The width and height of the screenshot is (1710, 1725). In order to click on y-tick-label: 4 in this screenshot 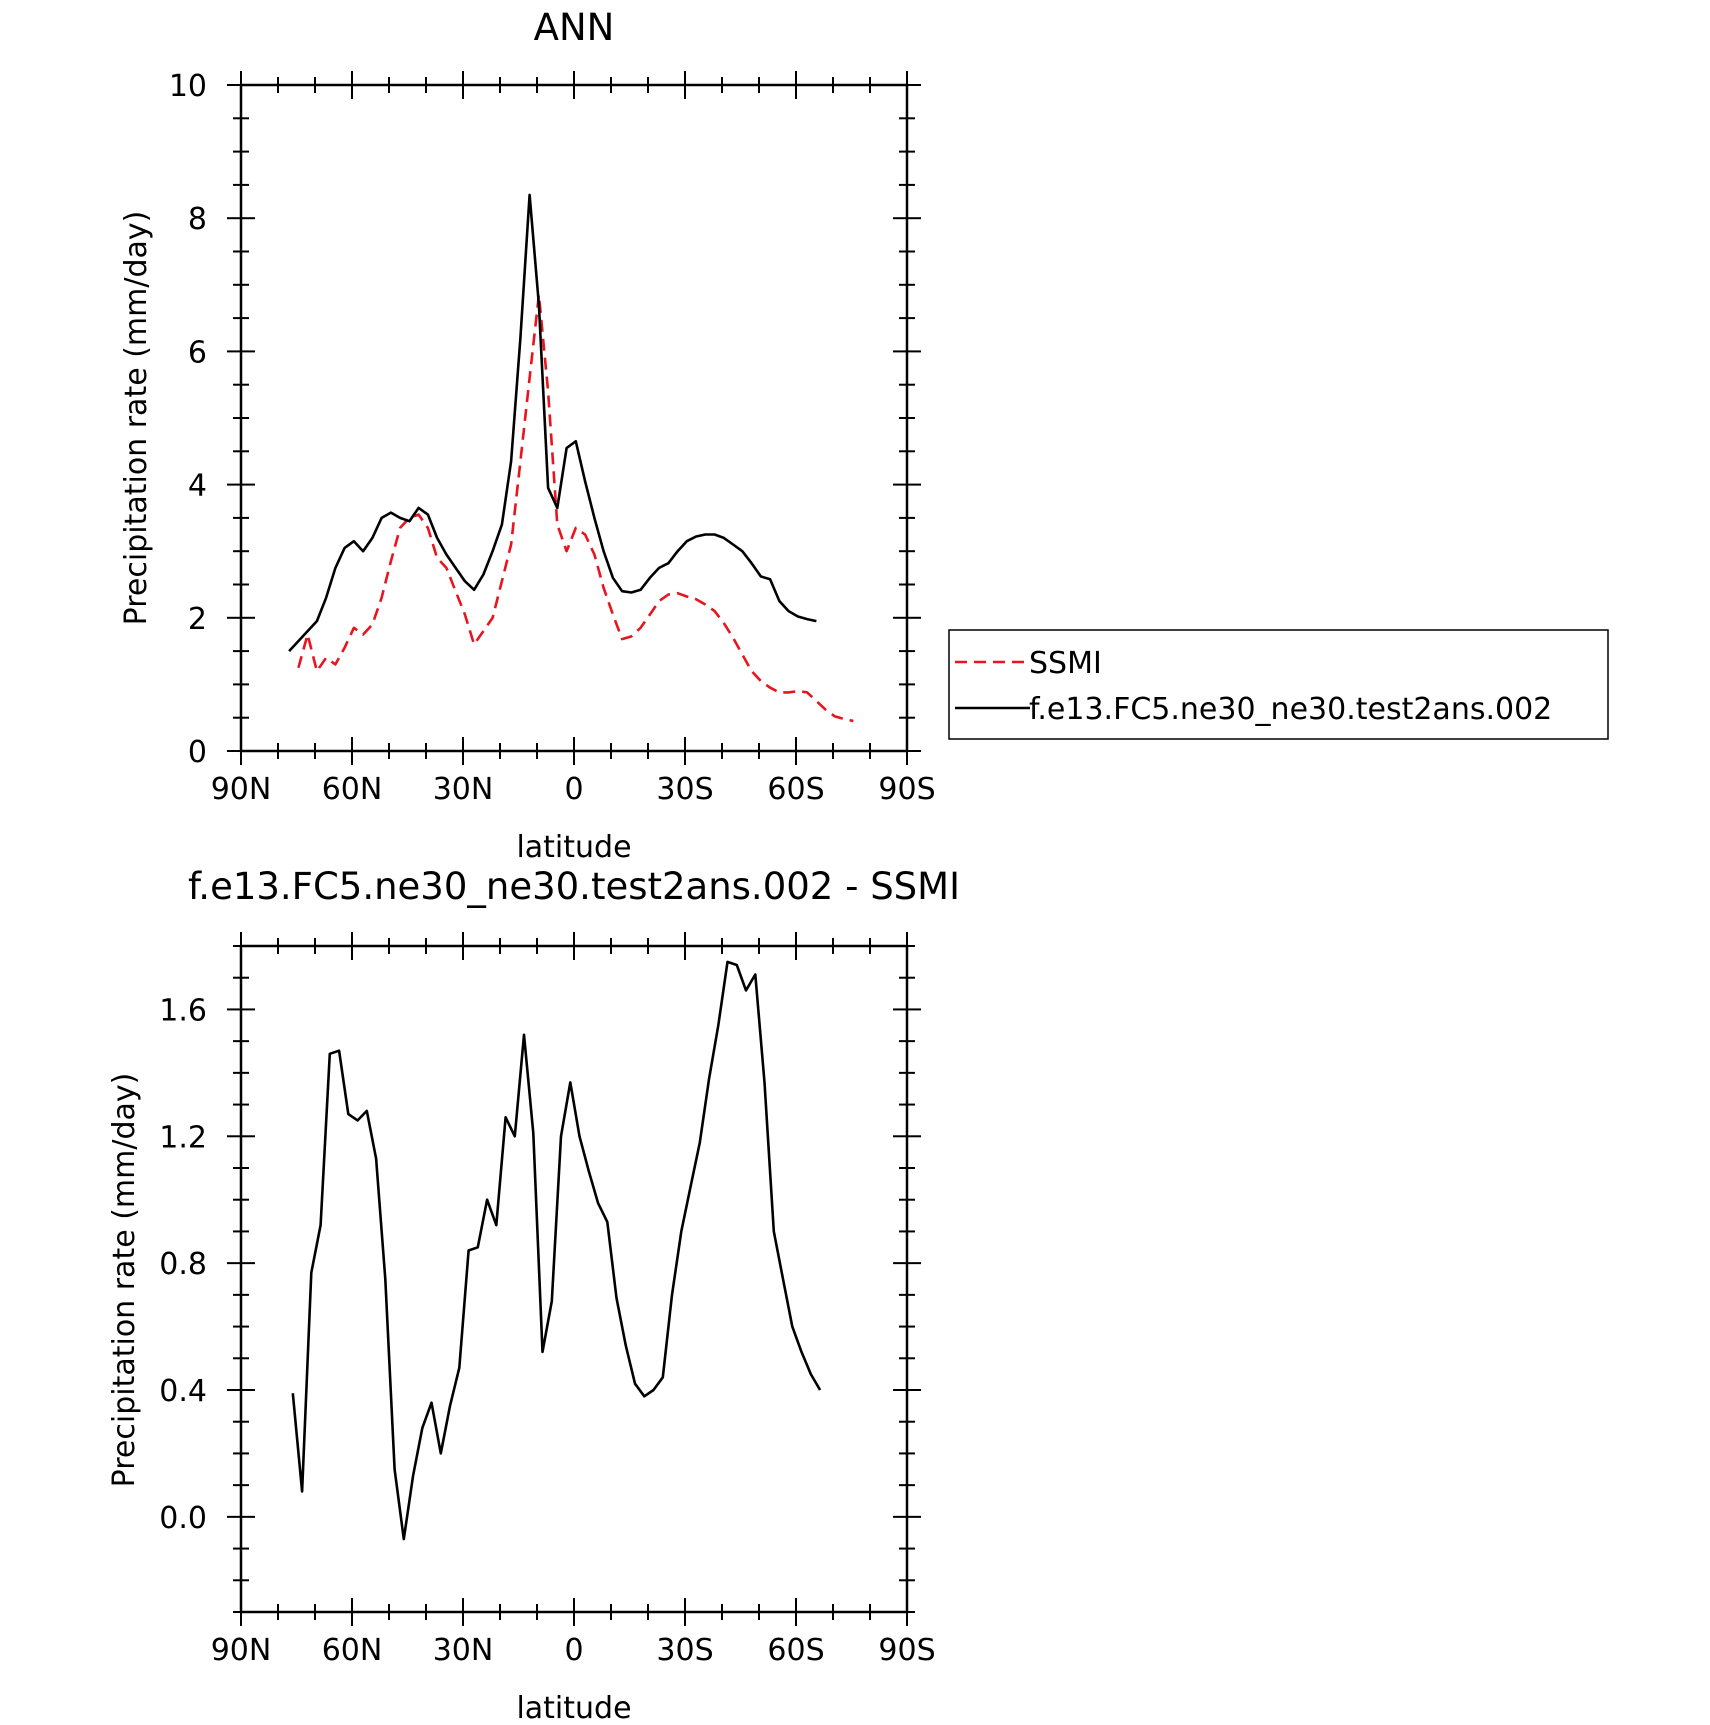, I will do `click(197, 486)`.